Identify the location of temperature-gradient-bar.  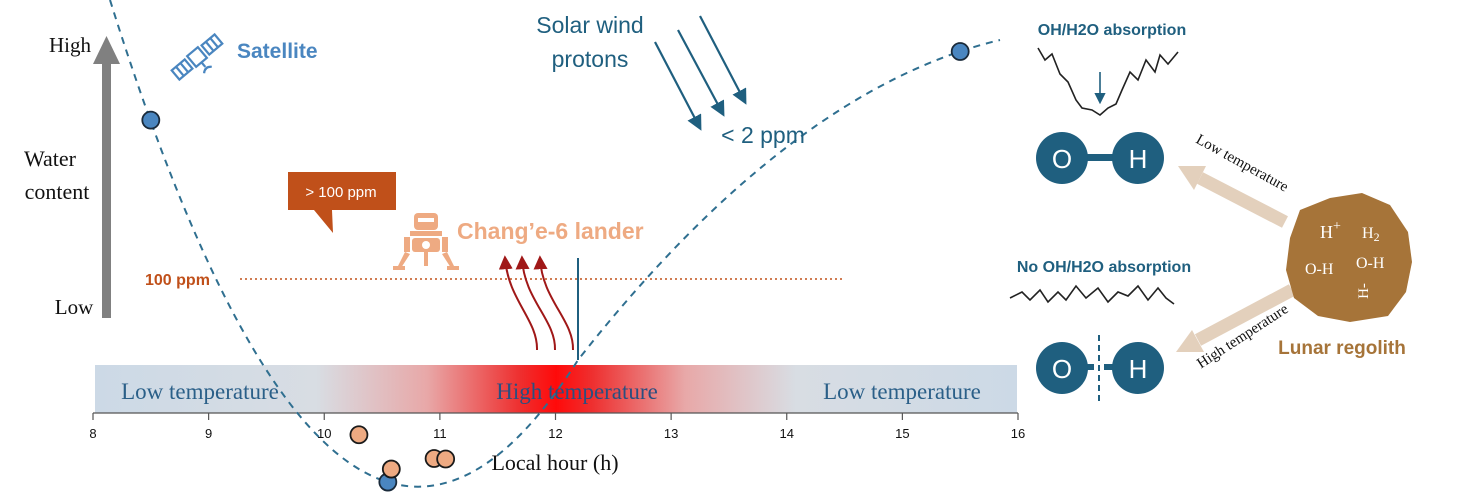
(556, 389).